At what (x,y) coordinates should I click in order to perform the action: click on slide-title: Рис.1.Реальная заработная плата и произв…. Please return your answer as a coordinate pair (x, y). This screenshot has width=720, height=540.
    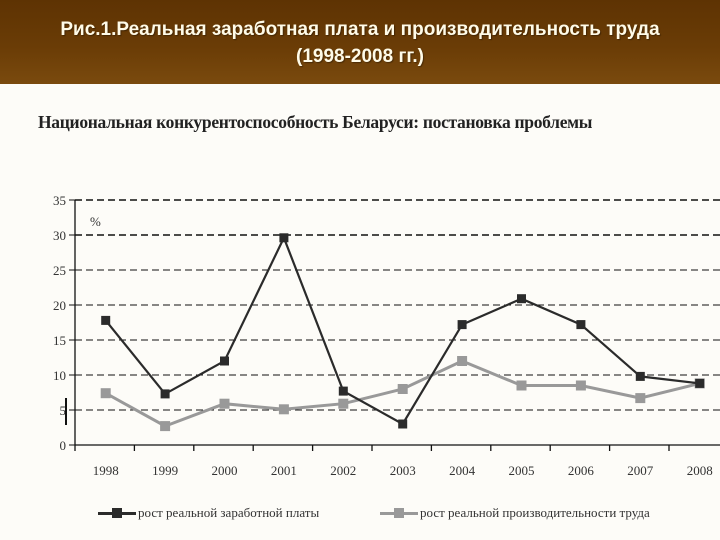
    Looking at the image, I should click on (360, 43).